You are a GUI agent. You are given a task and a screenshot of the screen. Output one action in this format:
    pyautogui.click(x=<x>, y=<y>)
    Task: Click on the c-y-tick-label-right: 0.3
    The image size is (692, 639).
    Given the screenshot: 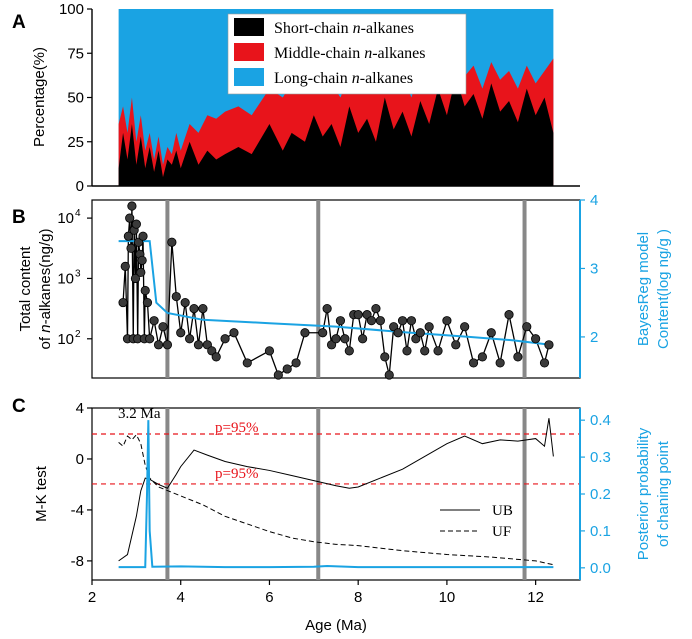 What is the action you would take?
    pyautogui.click(x=600, y=457)
    